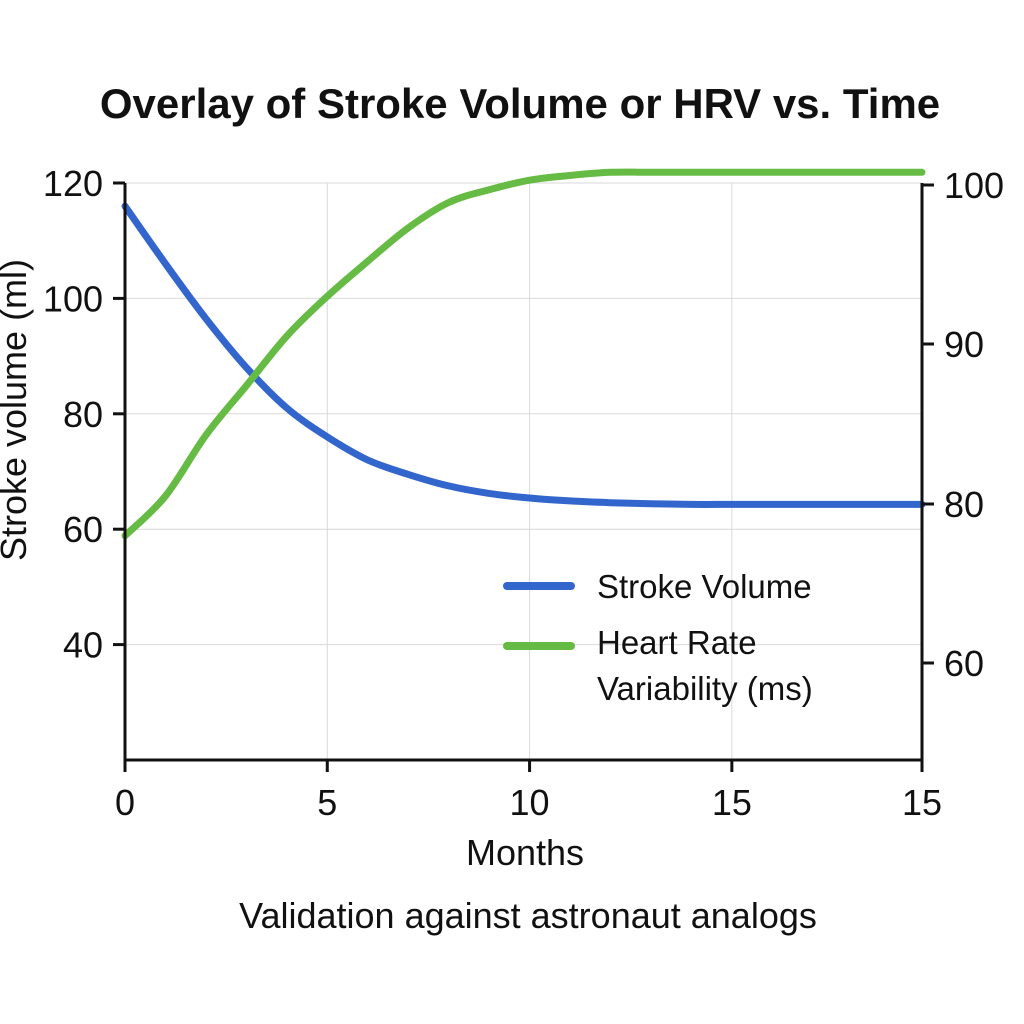 The width and height of the screenshot is (1024, 1024). Describe the element at coordinates (964, 344) in the screenshot. I see `y-right-tick-label: 90` at that location.